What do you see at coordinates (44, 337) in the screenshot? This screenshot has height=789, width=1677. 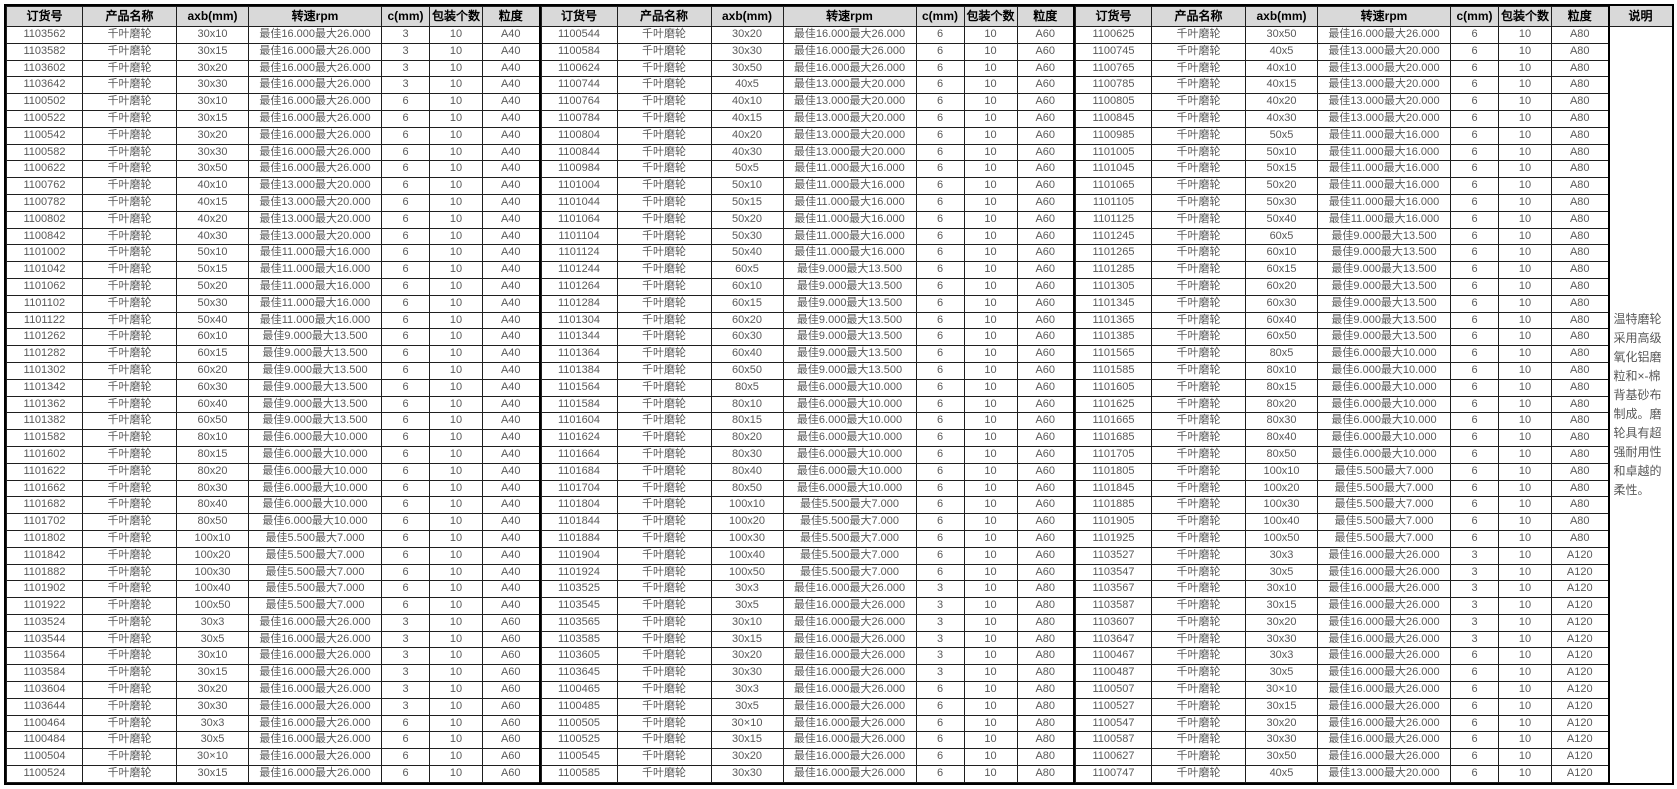 I see `cell: 1101262` at bounding box center [44, 337].